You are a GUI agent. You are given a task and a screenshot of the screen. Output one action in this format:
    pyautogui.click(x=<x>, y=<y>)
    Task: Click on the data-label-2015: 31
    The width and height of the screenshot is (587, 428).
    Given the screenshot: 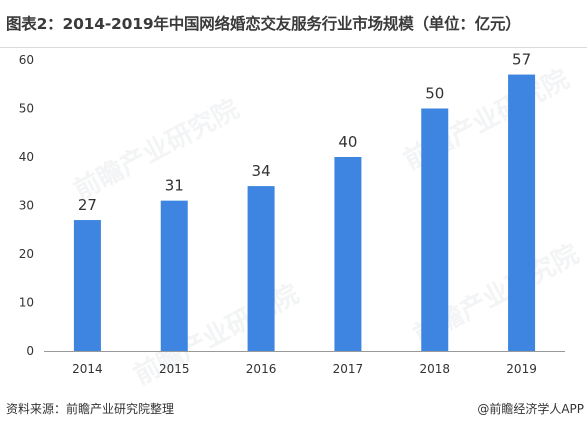 What is the action you would take?
    pyautogui.click(x=174, y=186)
    